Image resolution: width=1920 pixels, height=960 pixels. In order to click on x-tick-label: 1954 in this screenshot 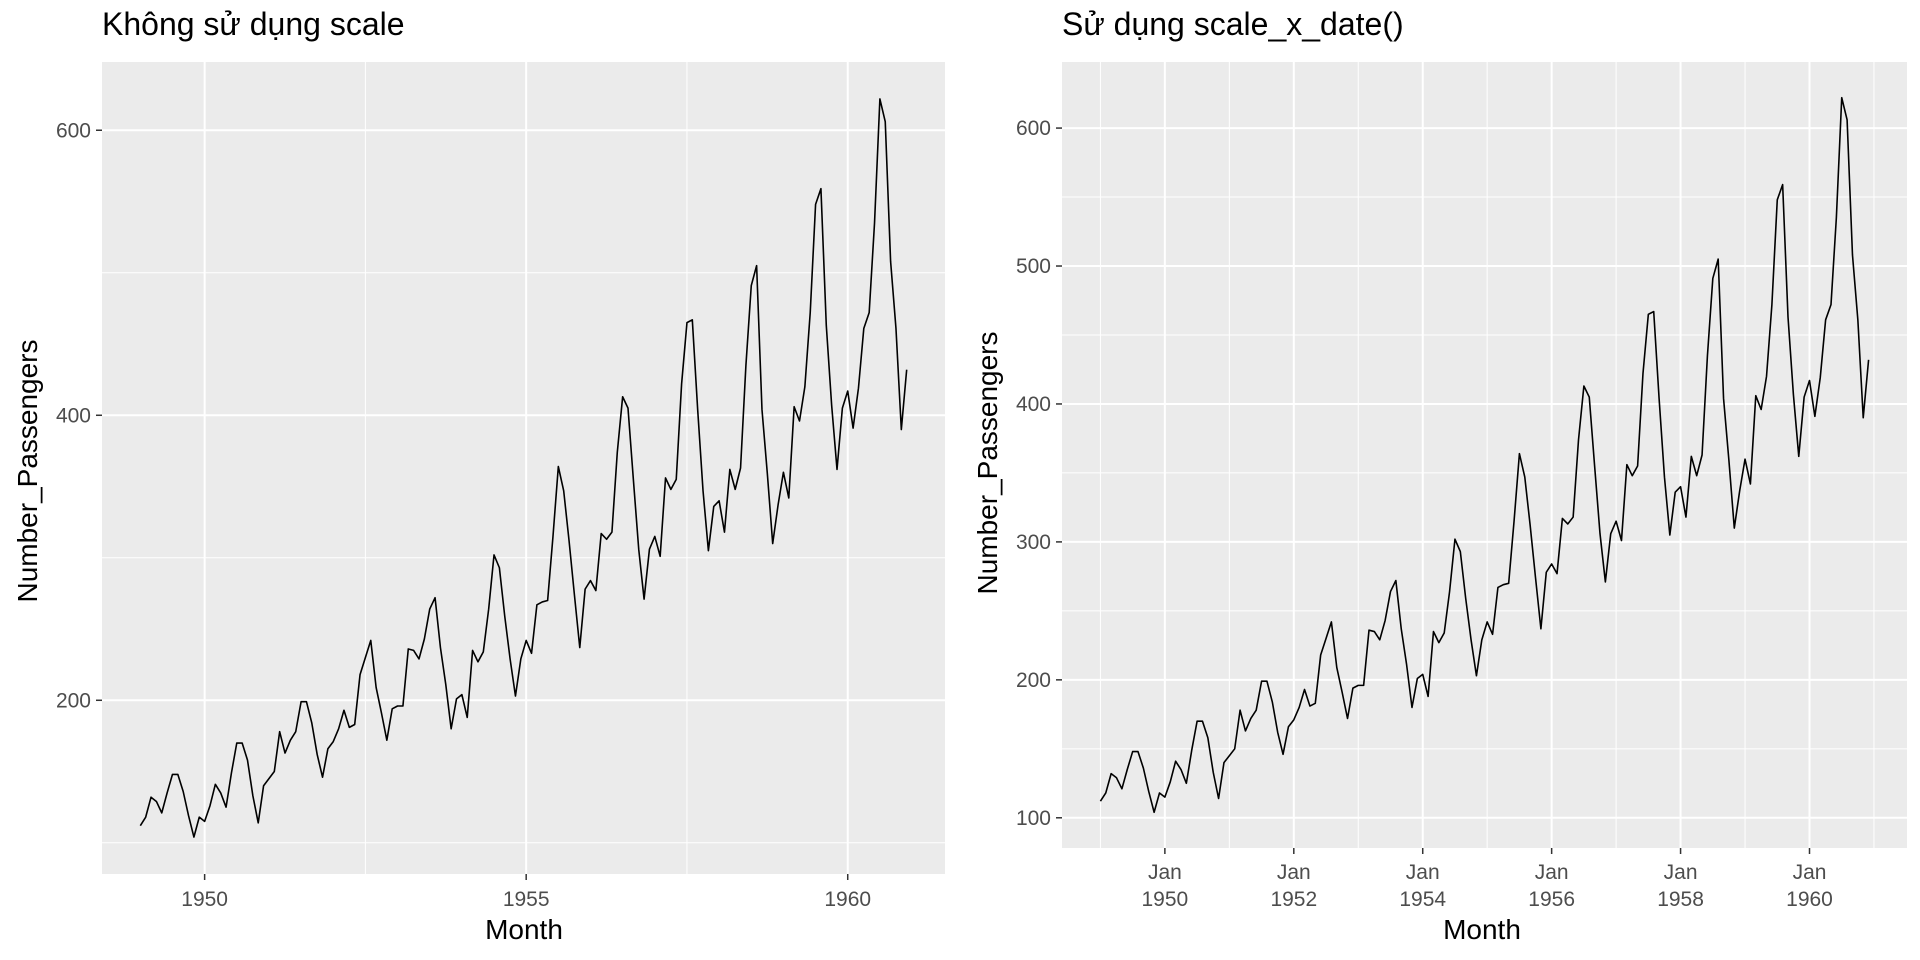, I will do `click(1422, 899)`.